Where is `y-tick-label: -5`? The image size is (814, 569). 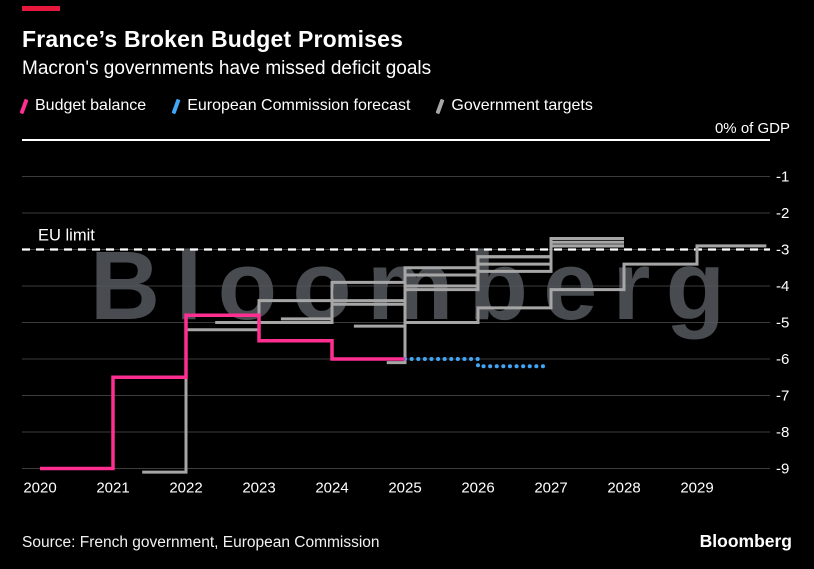 y-tick-label: -5 is located at coordinates (782, 323).